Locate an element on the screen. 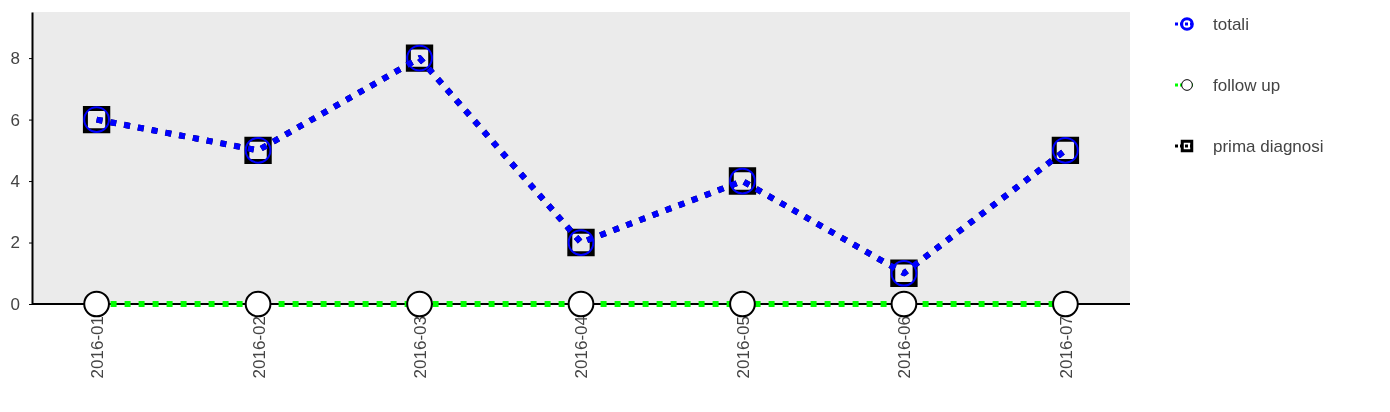 The height and width of the screenshot is (412, 1390). x-tick-label: 2016-07 is located at coordinates (1066, 347).